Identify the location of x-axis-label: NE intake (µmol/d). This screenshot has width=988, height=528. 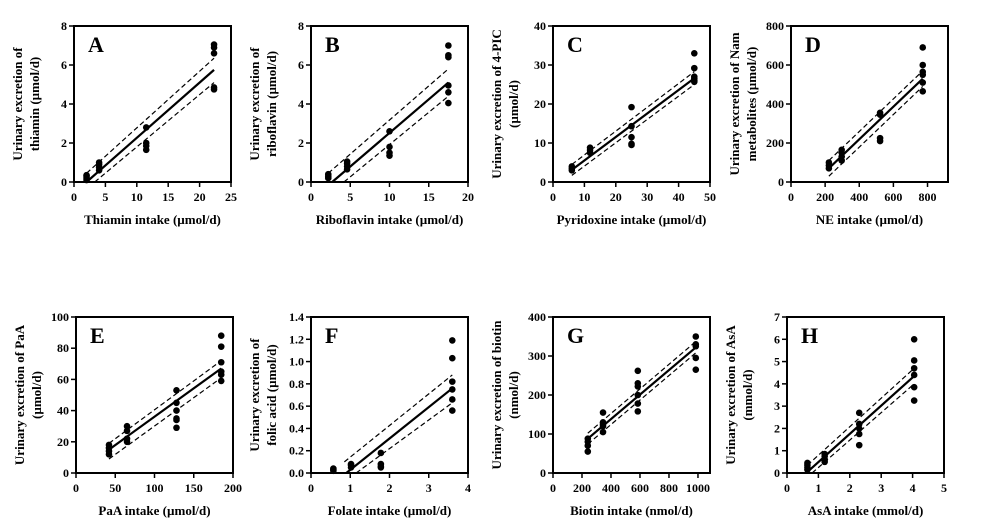
(869, 219).